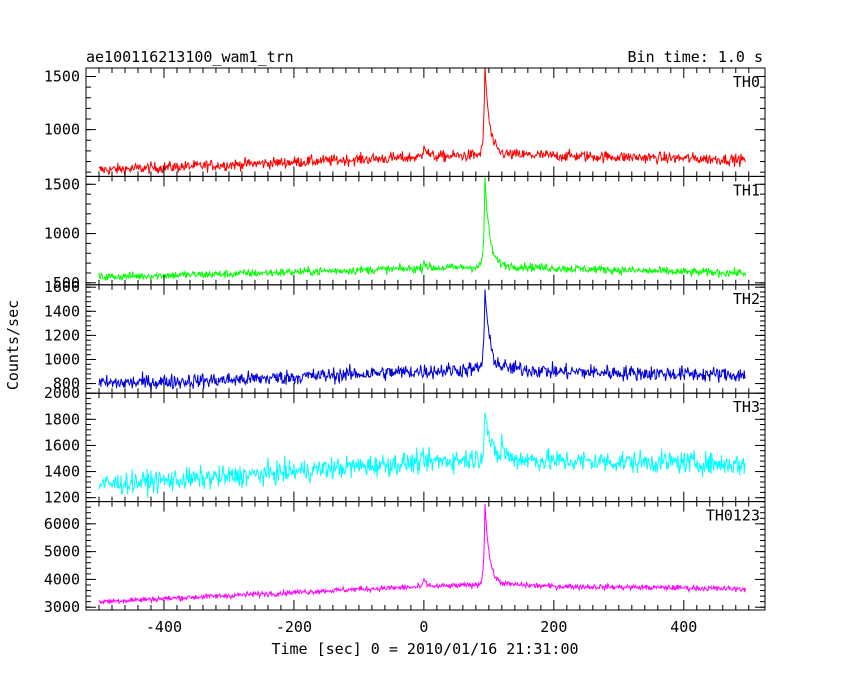  What do you see at coordinates (424, 649) in the screenshot?
I see `x-axis-label: Time [sec] 0 = 2010/01/16 21:31:00` at bounding box center [424, 649].